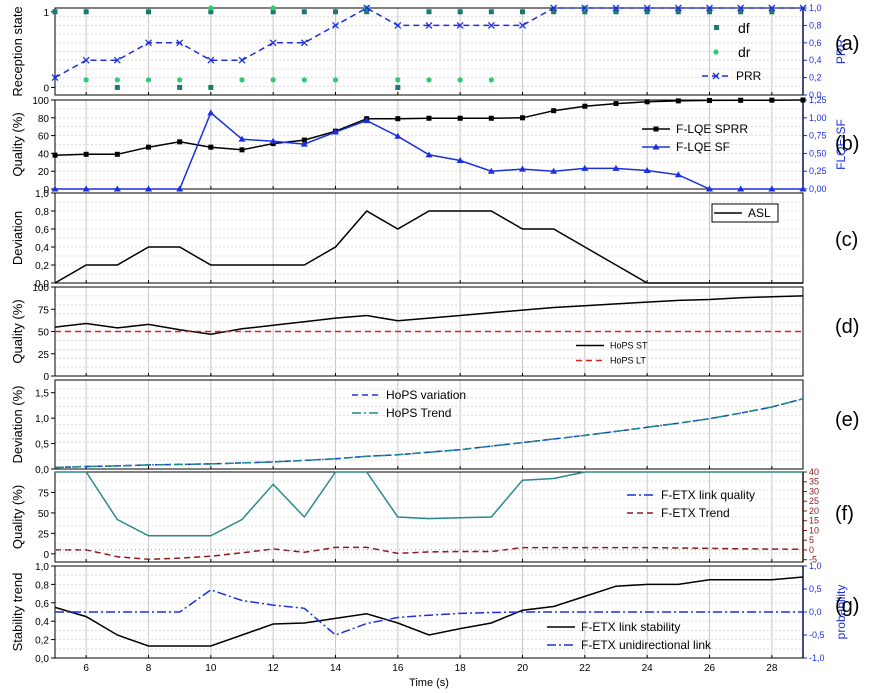 Image resolution: width=873 pixels, height=693 pixels. I want to click on y2-tick-label: 30, so click(814, 491).